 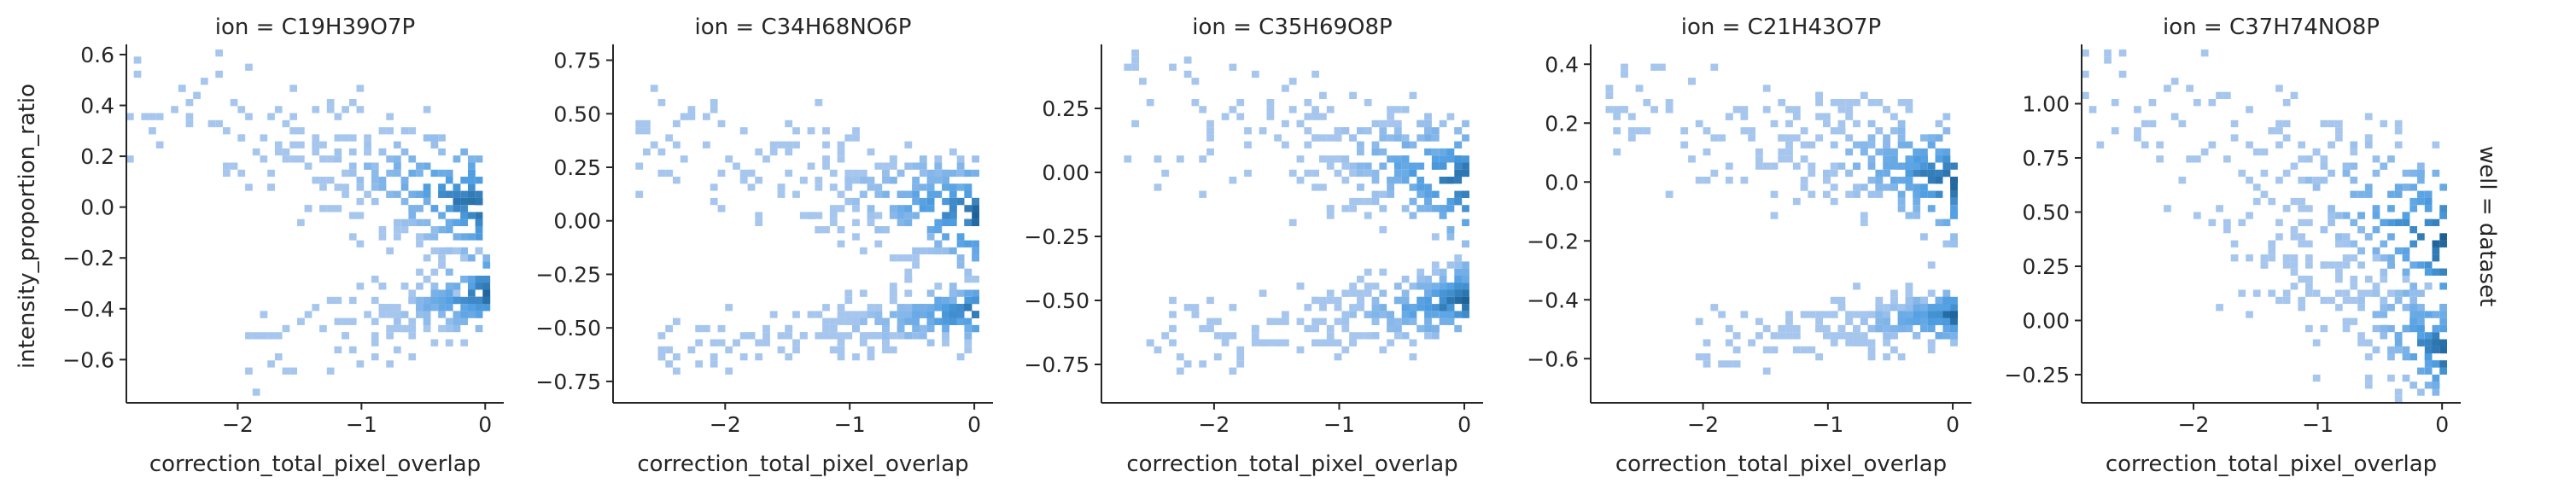 What do you see at coordinates (568, 382) in the screenshot?
I see `y-tick-label: −0.75` at bounding box center [568, 382].